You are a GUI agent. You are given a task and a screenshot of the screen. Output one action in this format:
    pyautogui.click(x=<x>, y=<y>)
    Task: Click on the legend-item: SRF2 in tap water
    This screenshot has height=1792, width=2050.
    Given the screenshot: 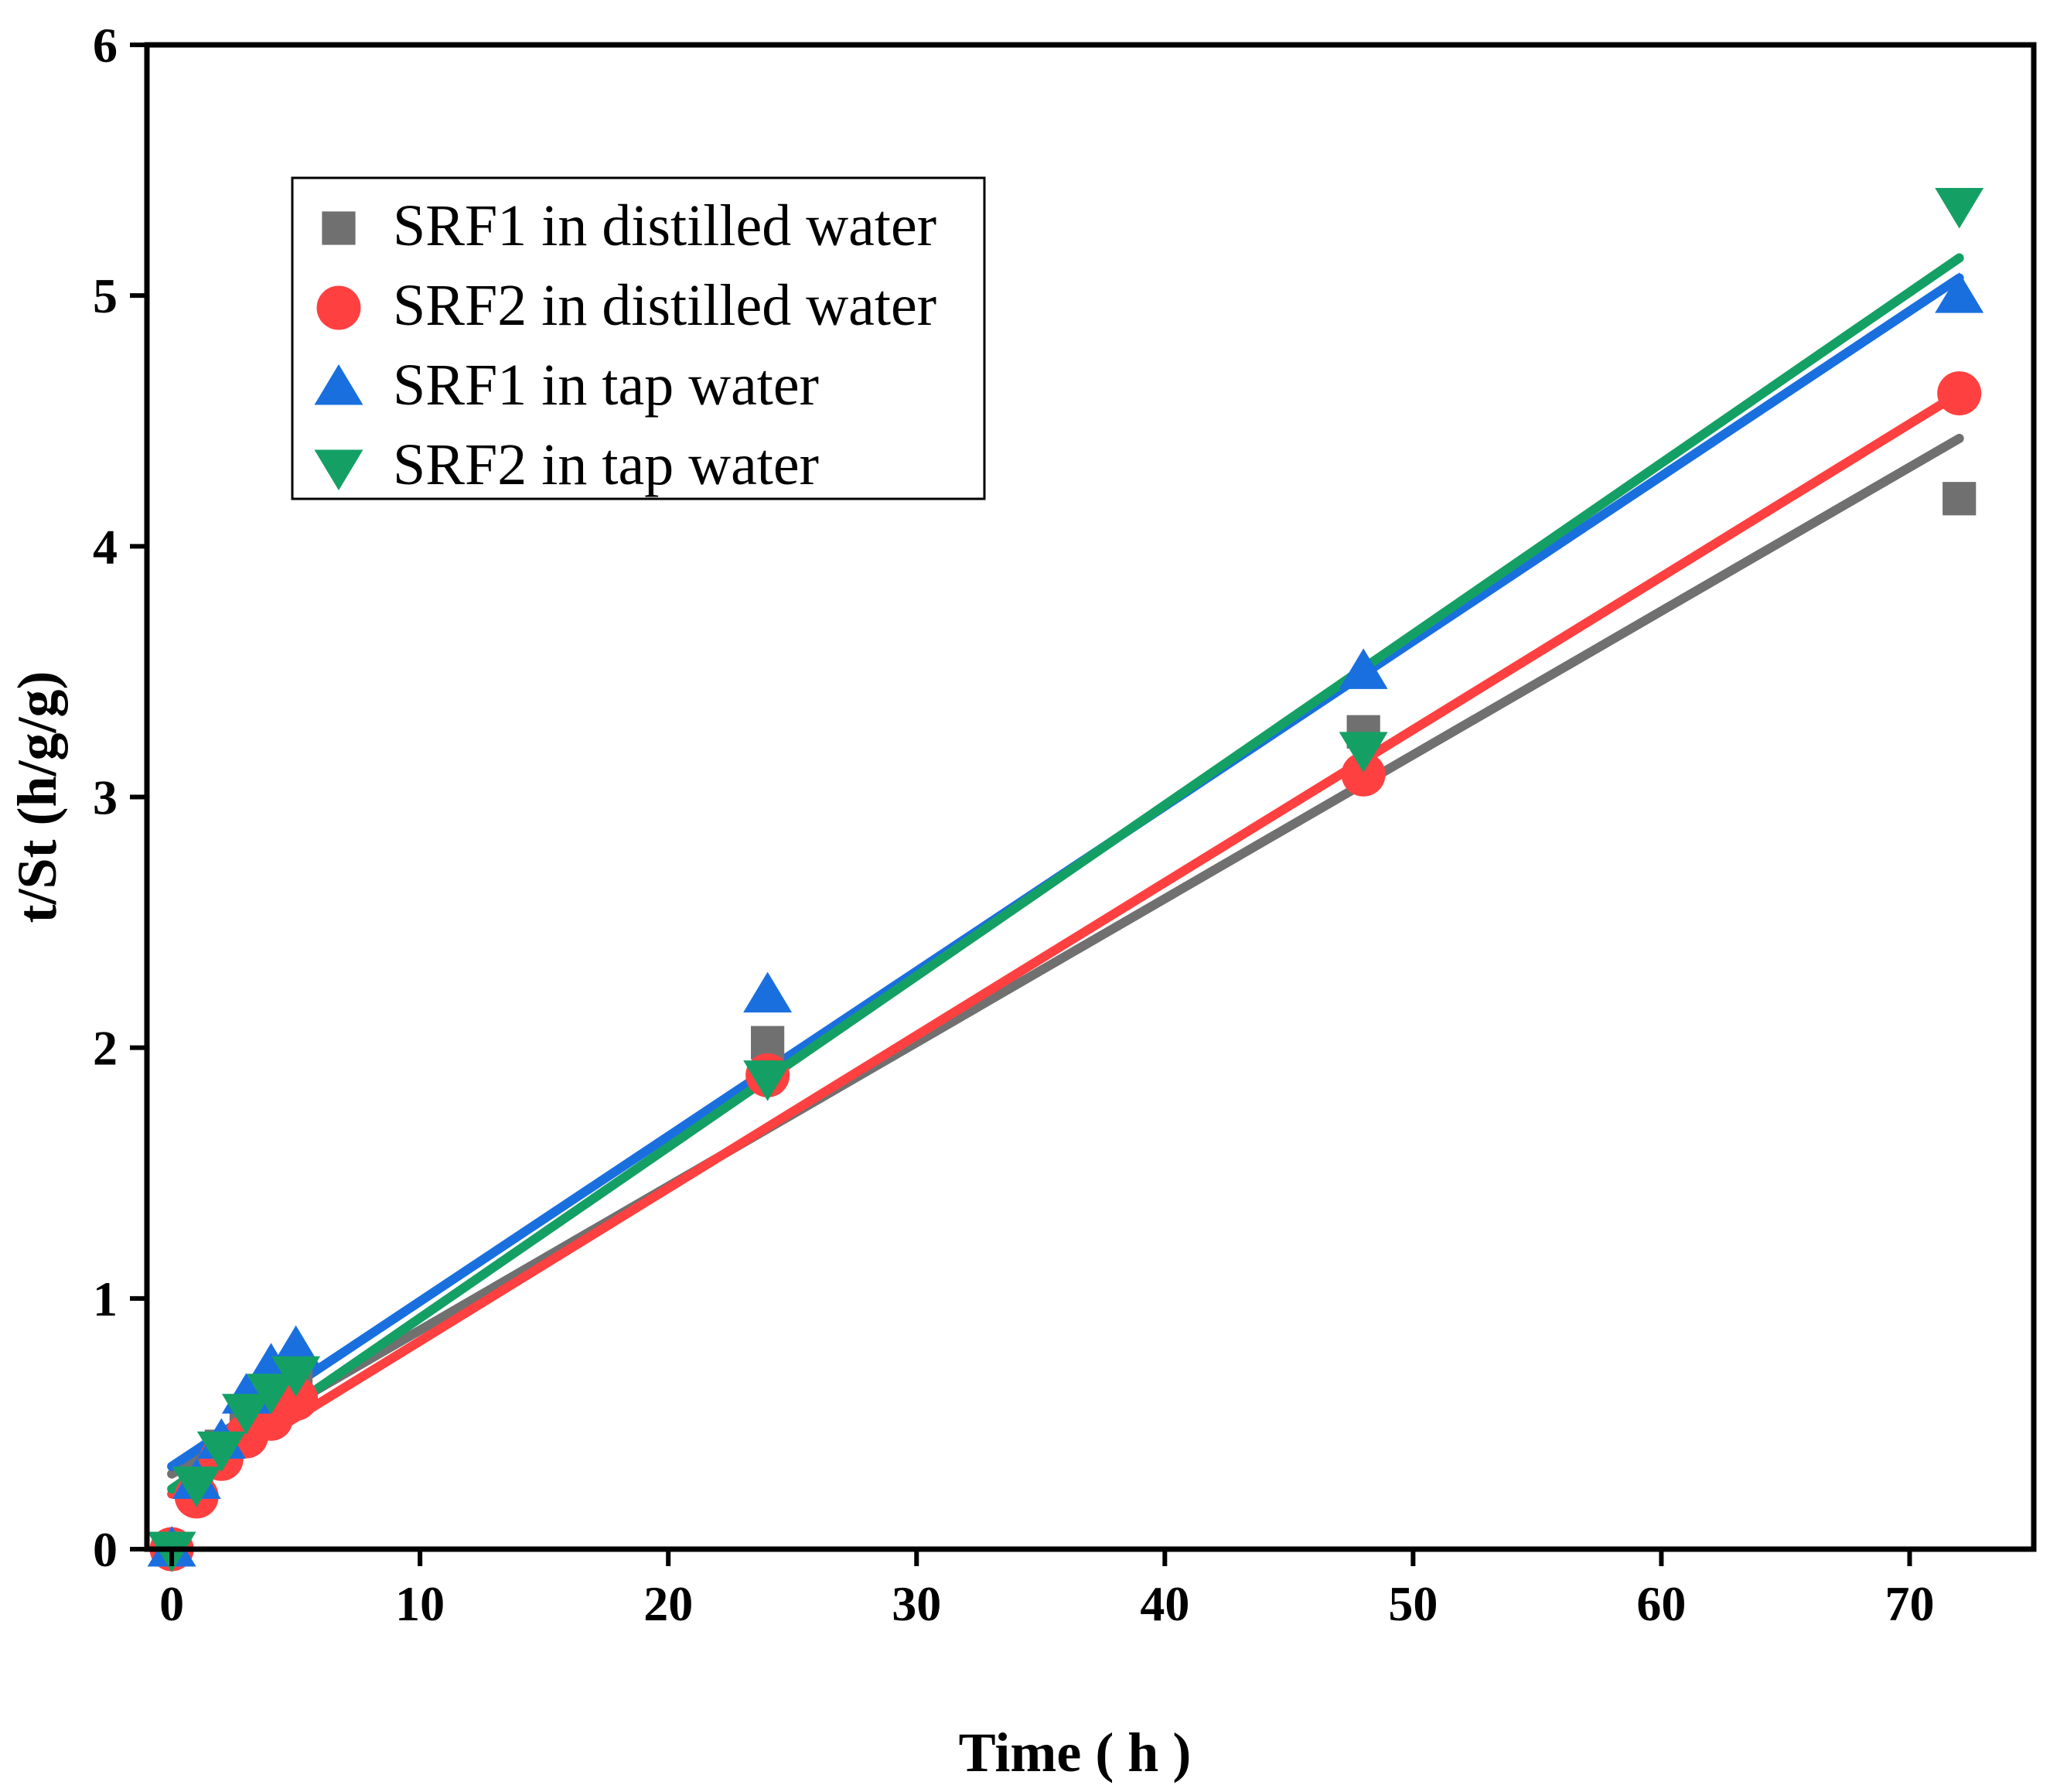 What is the action you would take?
    pyautogui.click(x=566, y=464)
    